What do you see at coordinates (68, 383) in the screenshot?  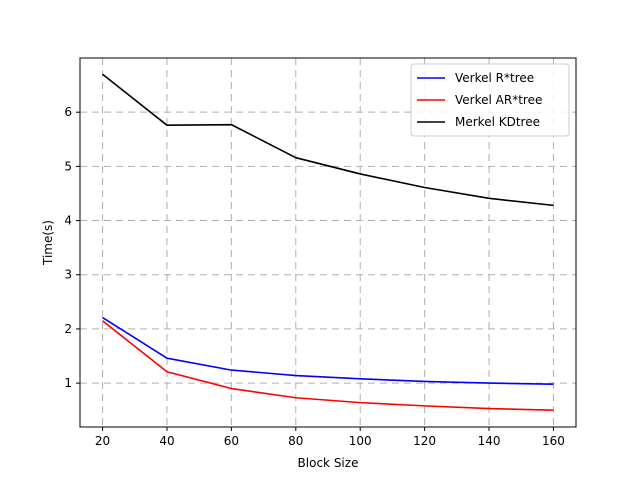 I see `y-tick-label: 1` at bounding box center [68, 383].